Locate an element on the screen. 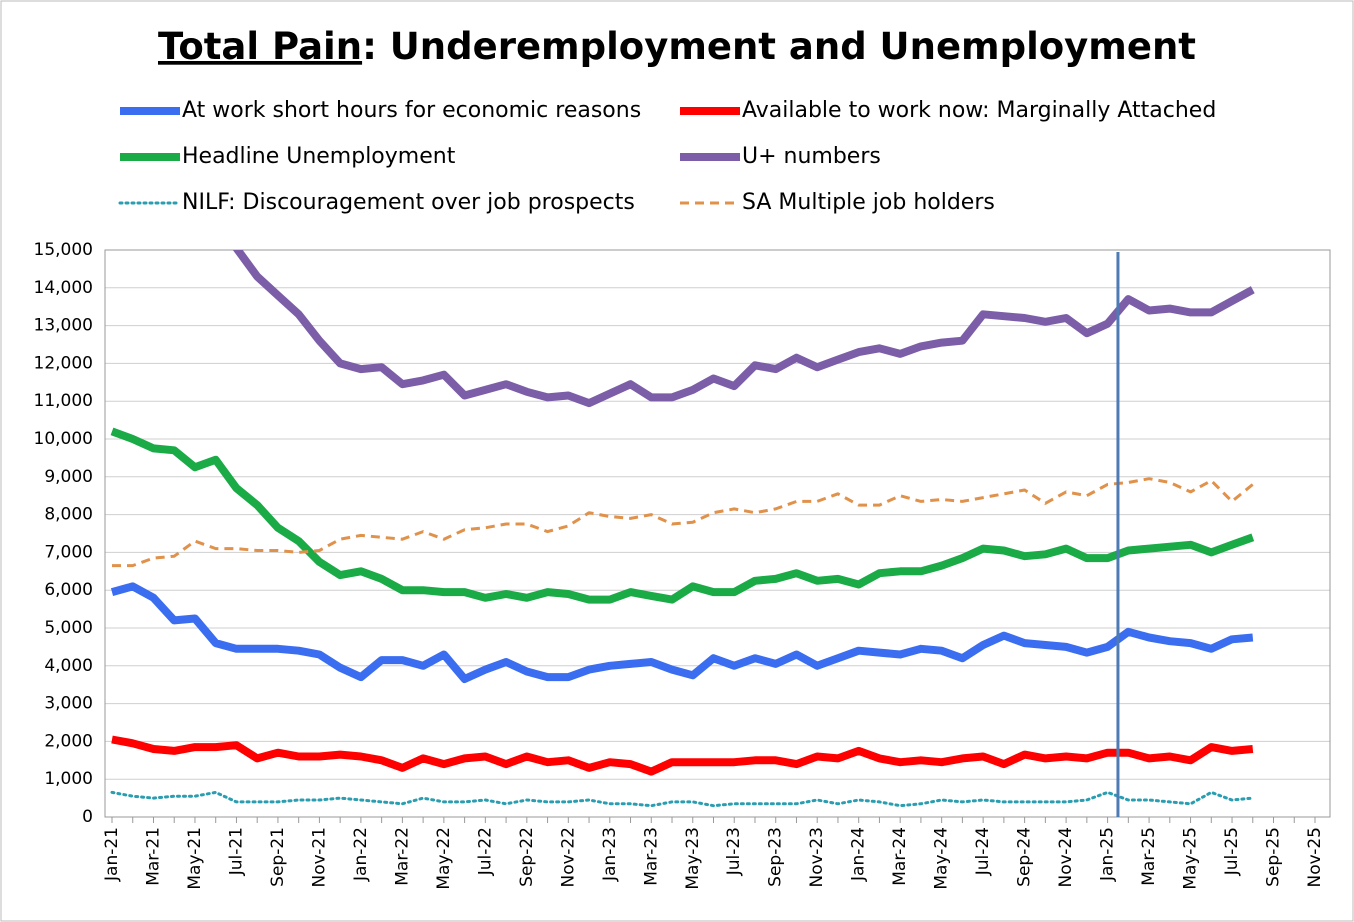 This screenshot has width=1354, height=922. x-tick-label: Sep-21 is located at coordinates (278, 857).